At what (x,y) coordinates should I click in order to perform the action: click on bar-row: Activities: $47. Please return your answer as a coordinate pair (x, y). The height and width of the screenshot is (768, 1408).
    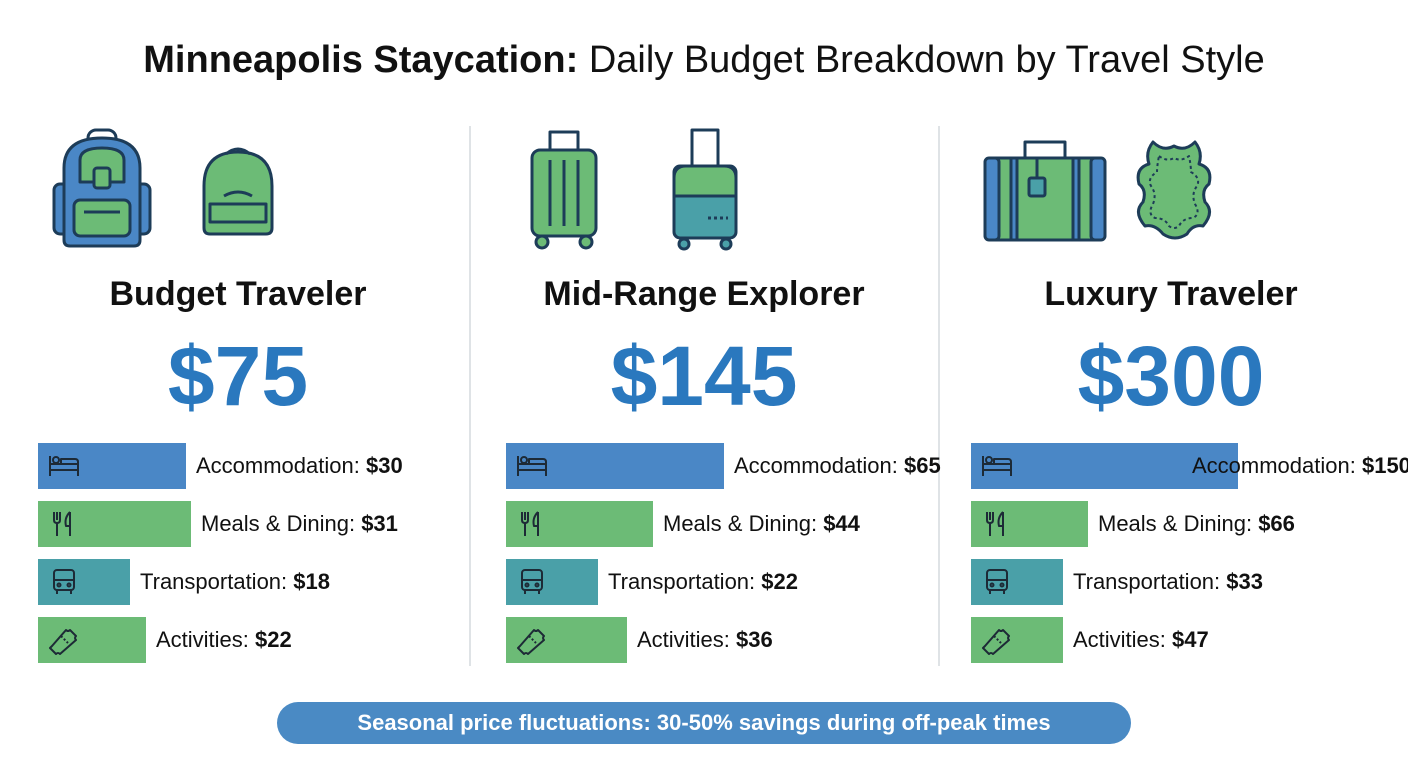
    Looking at the image, I should click on (1189, 640).